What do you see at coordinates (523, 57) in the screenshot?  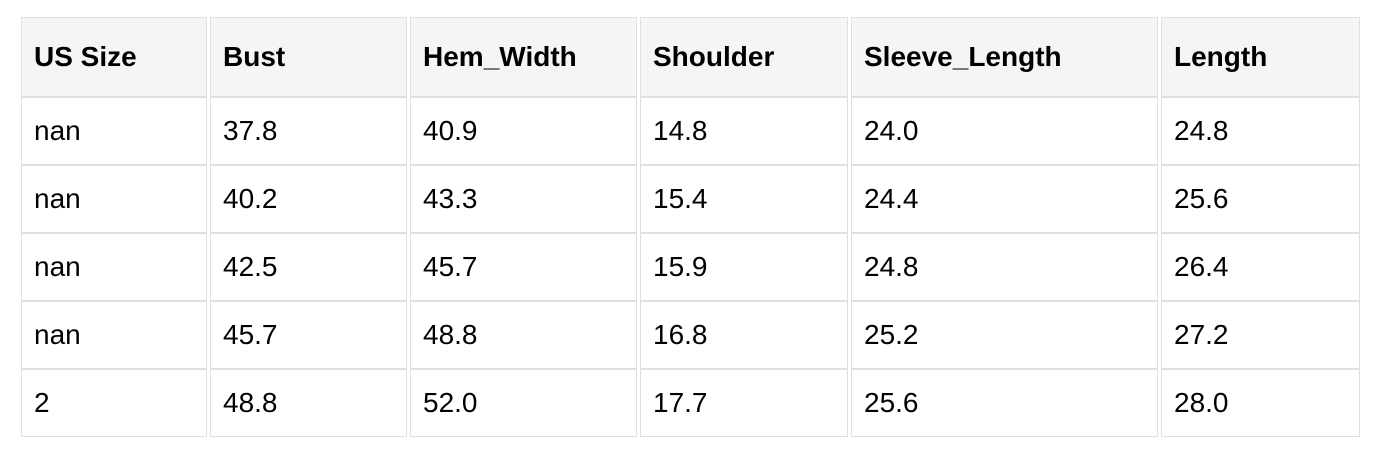 I see `column-header-hem-width: Hem_Width` at bounding box center [523, 57].